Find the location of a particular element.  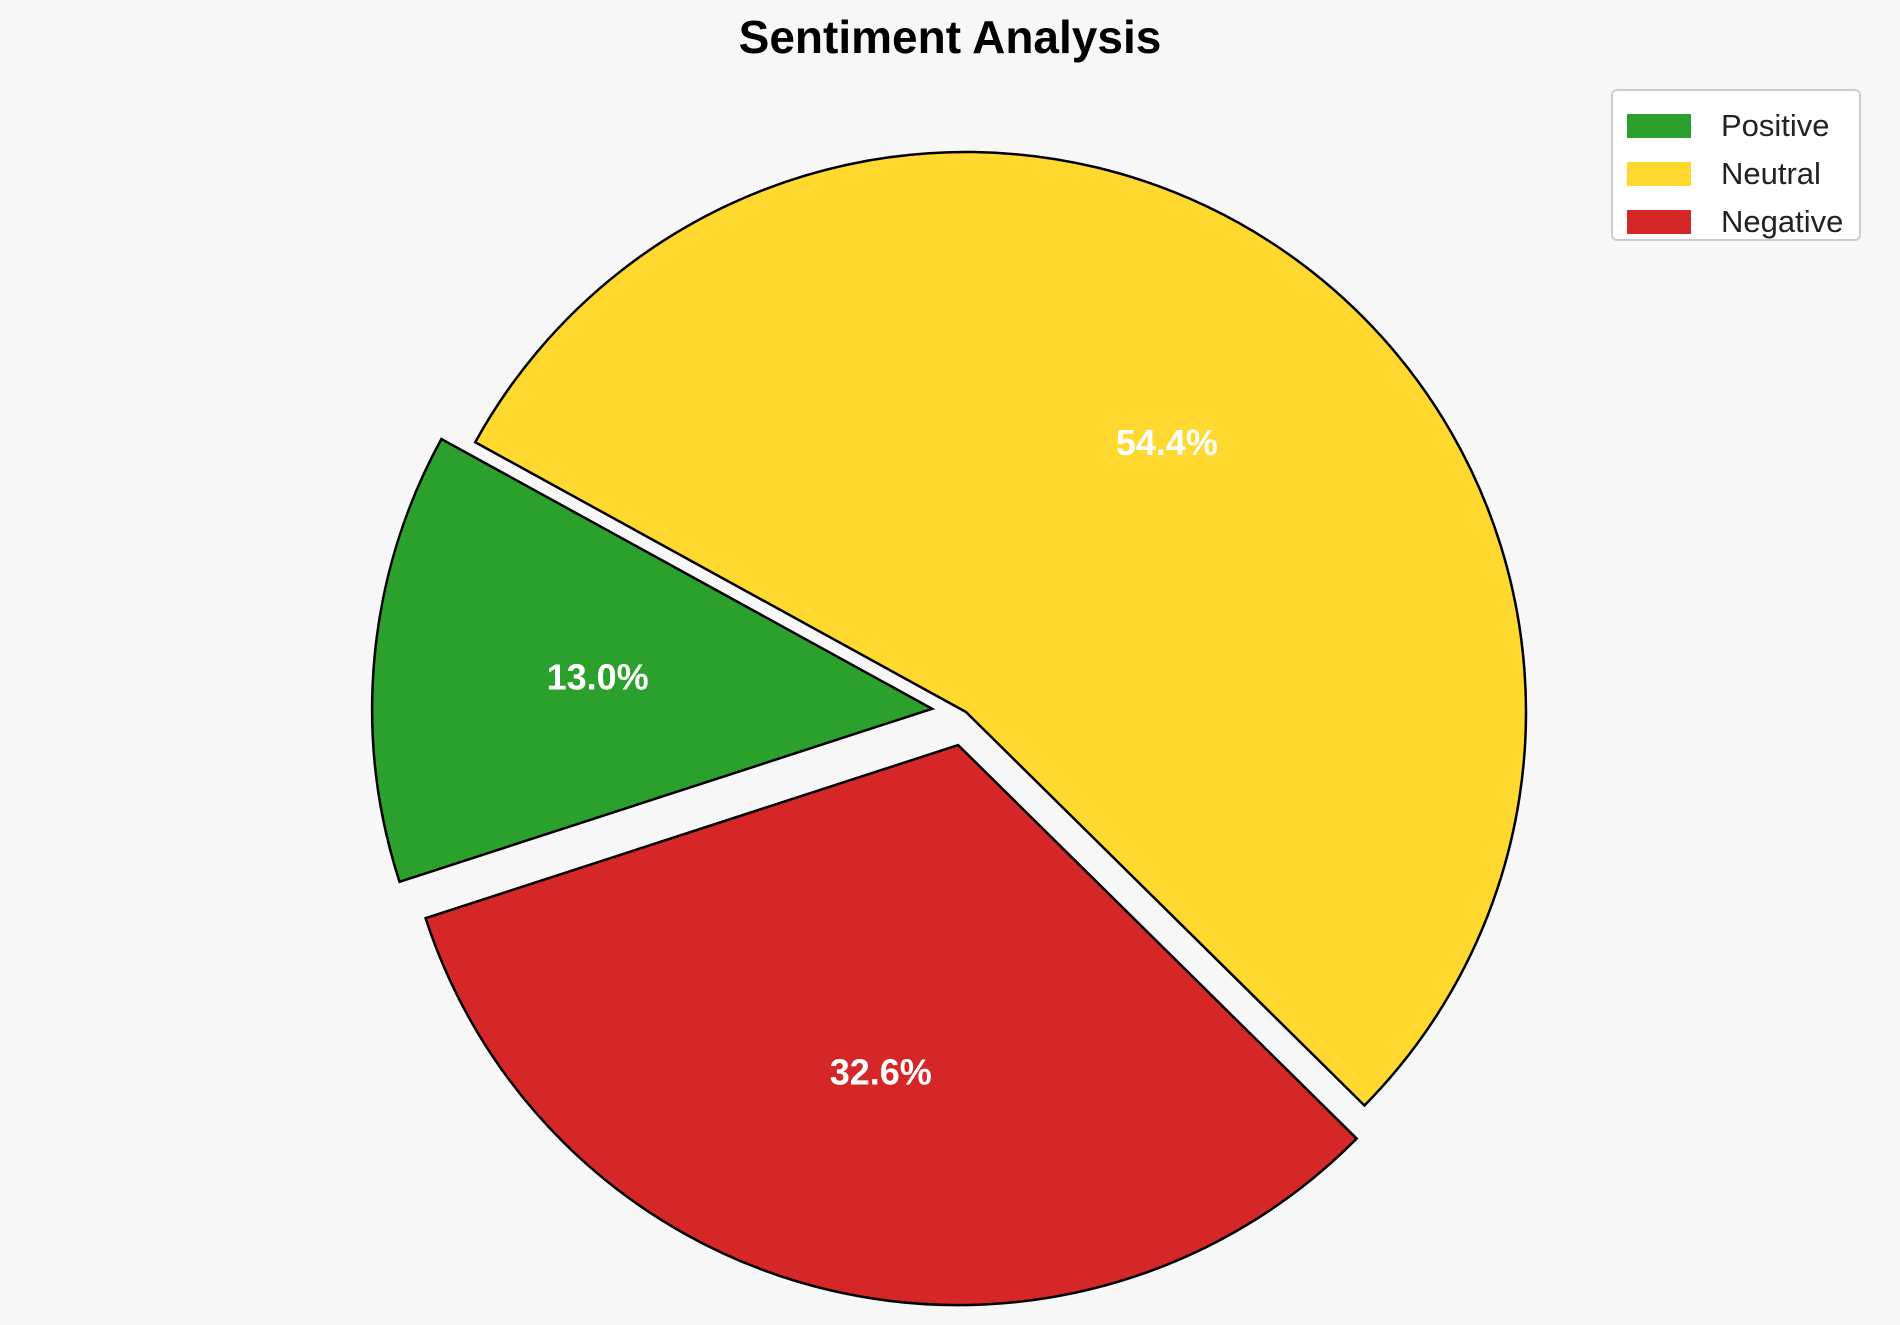

pie-slice-positive is located at coordinates (653, 660).